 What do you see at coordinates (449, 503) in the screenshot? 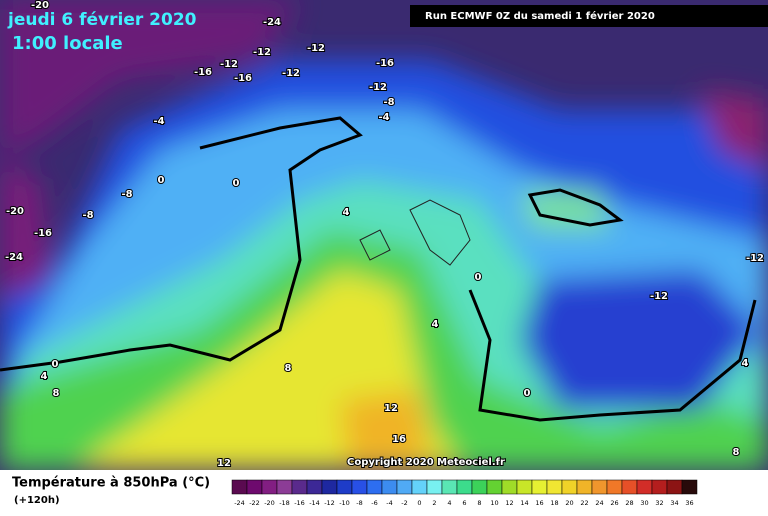
I see `colorbar-tick-label: 4` at bounding box center [449, 503].